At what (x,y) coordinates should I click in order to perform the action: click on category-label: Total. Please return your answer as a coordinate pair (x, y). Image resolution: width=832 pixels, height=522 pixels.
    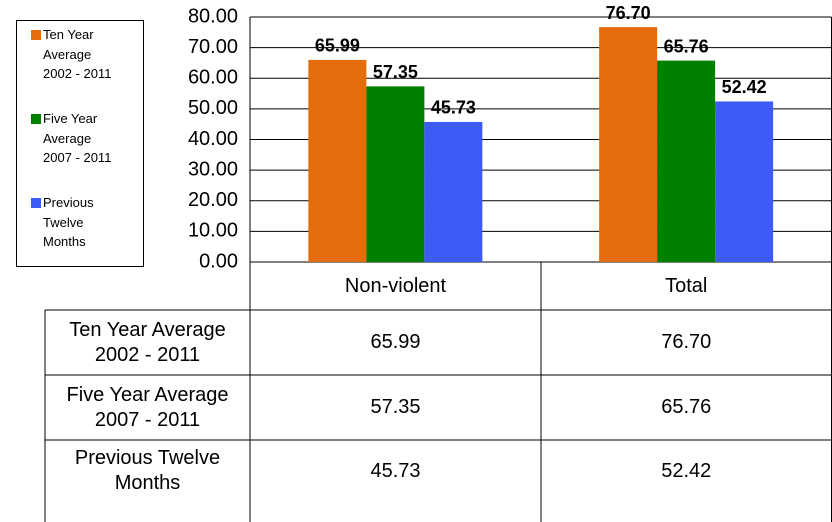
    Looking at the image, I should click on (686, 285).